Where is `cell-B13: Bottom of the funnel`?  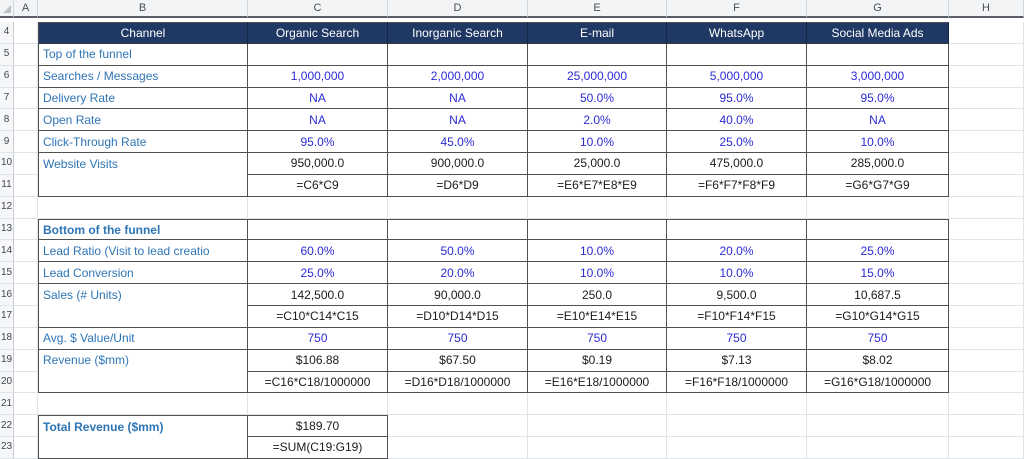
cell-B13: Bottom of the funnel is located at coordinates (143, 229).